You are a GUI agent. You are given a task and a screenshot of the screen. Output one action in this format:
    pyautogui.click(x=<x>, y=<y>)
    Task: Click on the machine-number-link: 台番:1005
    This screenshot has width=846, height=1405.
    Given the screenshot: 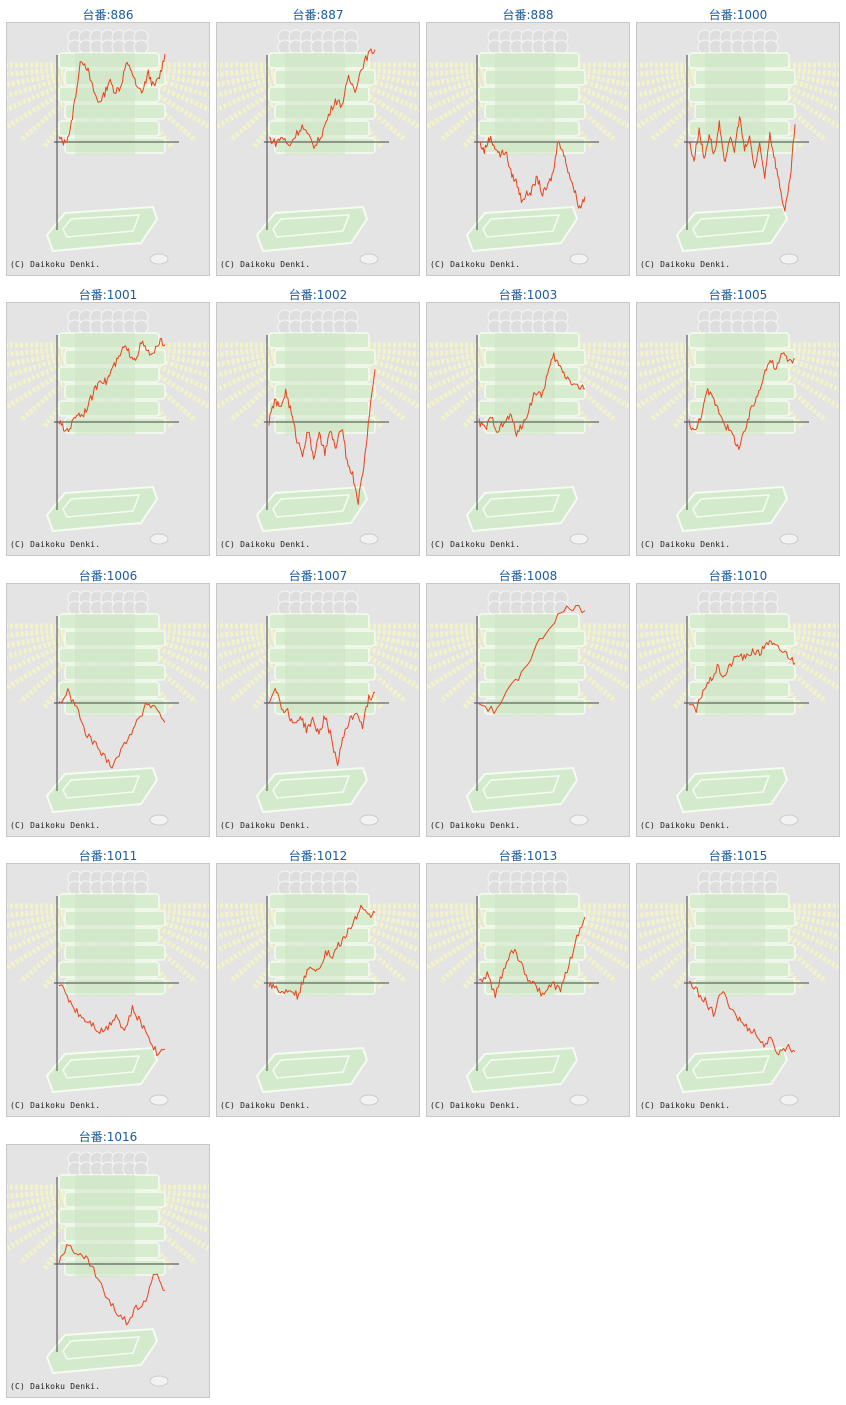 What is the action you would take?
    pyautogui.click(x=738, y=295)
    